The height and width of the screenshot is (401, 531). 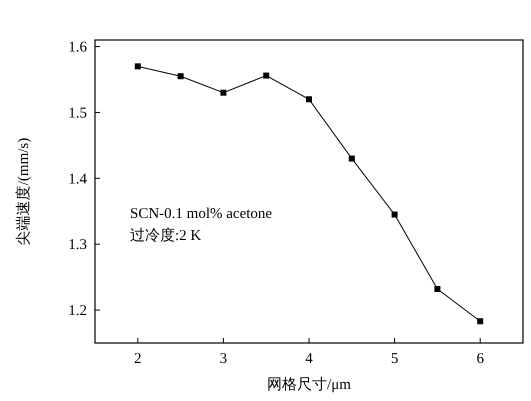 I want to click on y-tick-label: 1.5, so click(x=77, y=113).